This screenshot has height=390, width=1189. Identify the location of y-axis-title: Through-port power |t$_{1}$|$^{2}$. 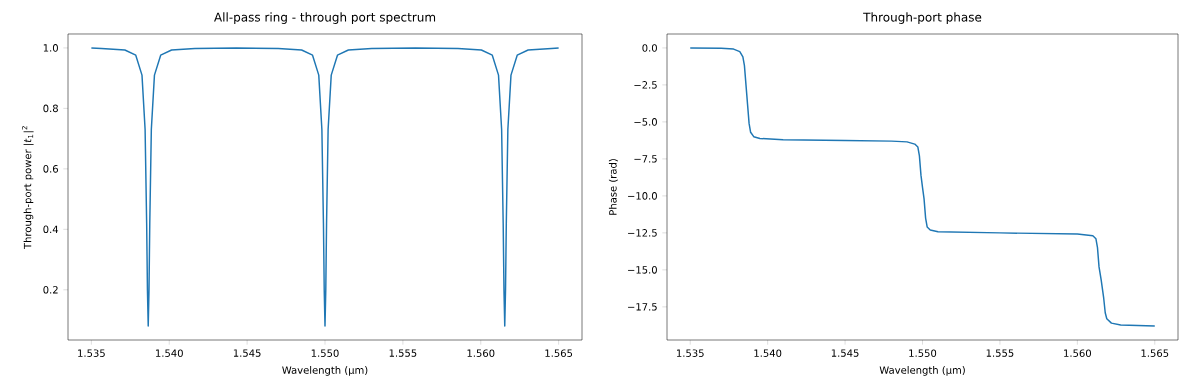
(27, 188).